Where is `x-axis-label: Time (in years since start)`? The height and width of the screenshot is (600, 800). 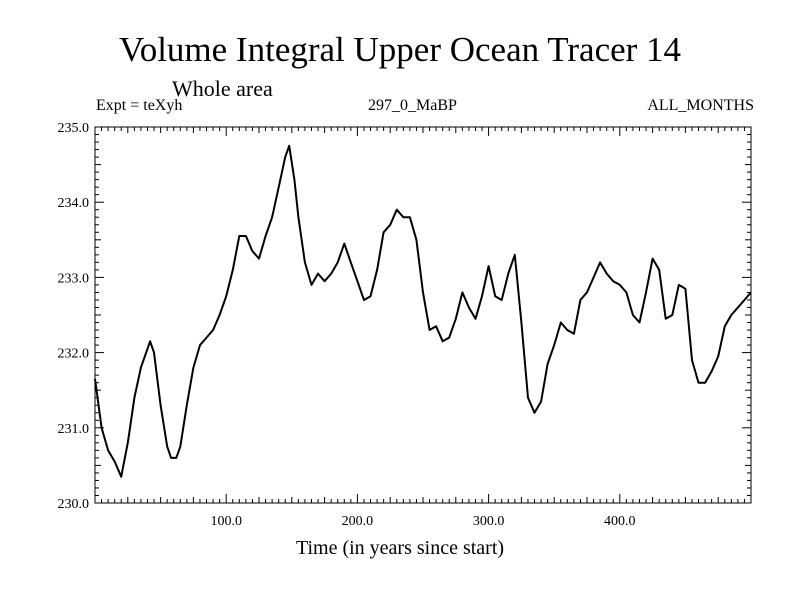 x-axis-label: Time (in years since start) is located at coordinates (400, 548).